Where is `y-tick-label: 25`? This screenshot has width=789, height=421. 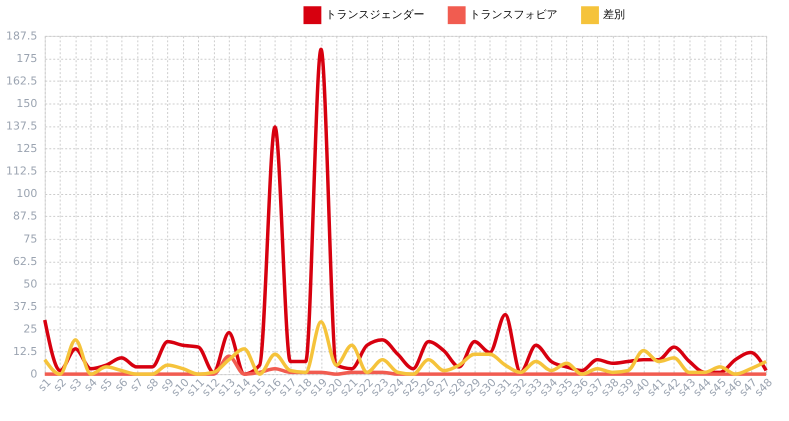 y-tick-label: 25 is located at coordinates (30, 329).